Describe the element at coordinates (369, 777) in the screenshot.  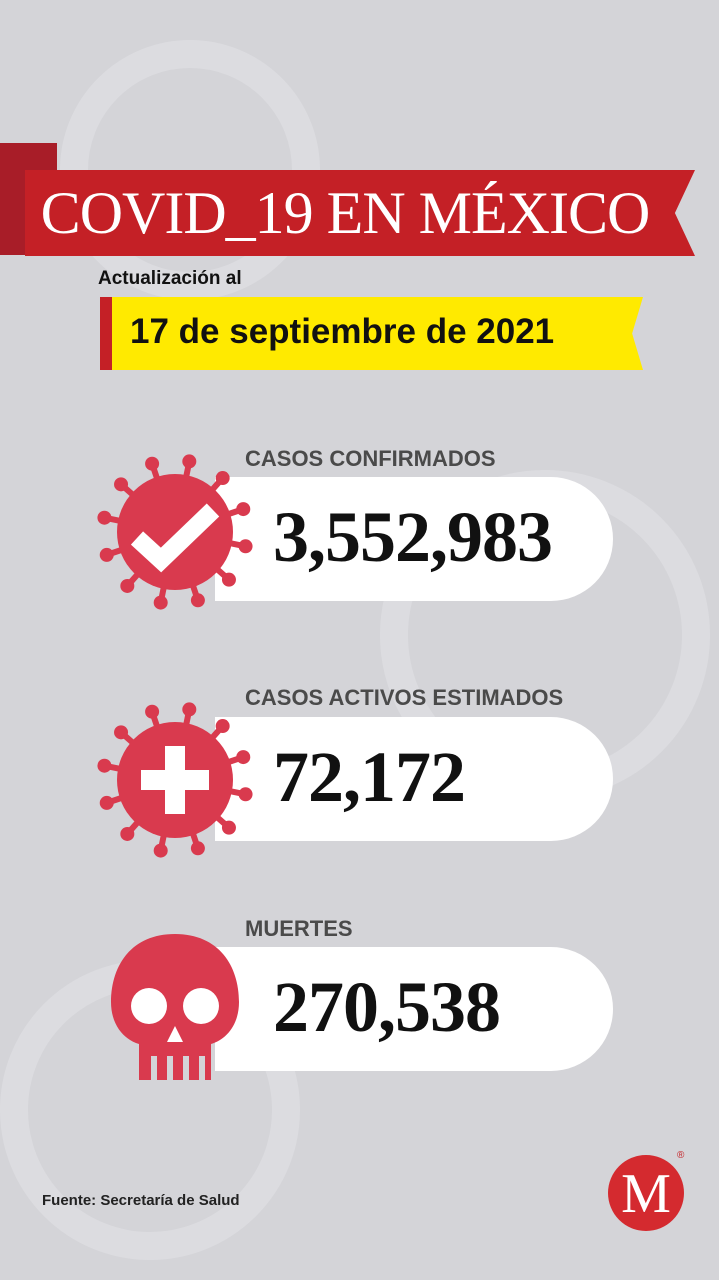
I see `active-value: 72,172` at that location.